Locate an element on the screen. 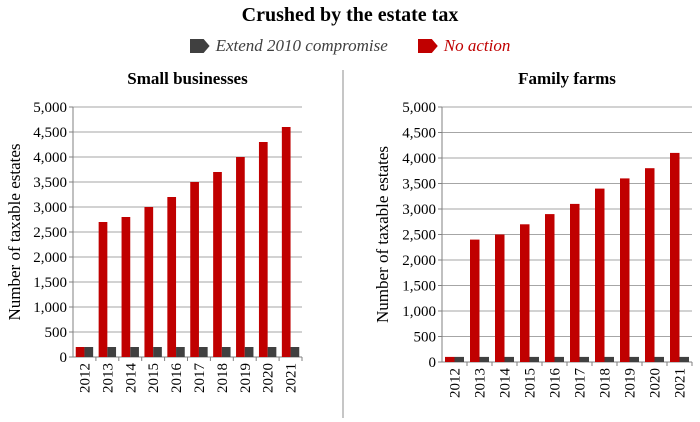 The image size is (700, 422). chart-title: Crushed by the estate tax is located at coordinates (350, 15).